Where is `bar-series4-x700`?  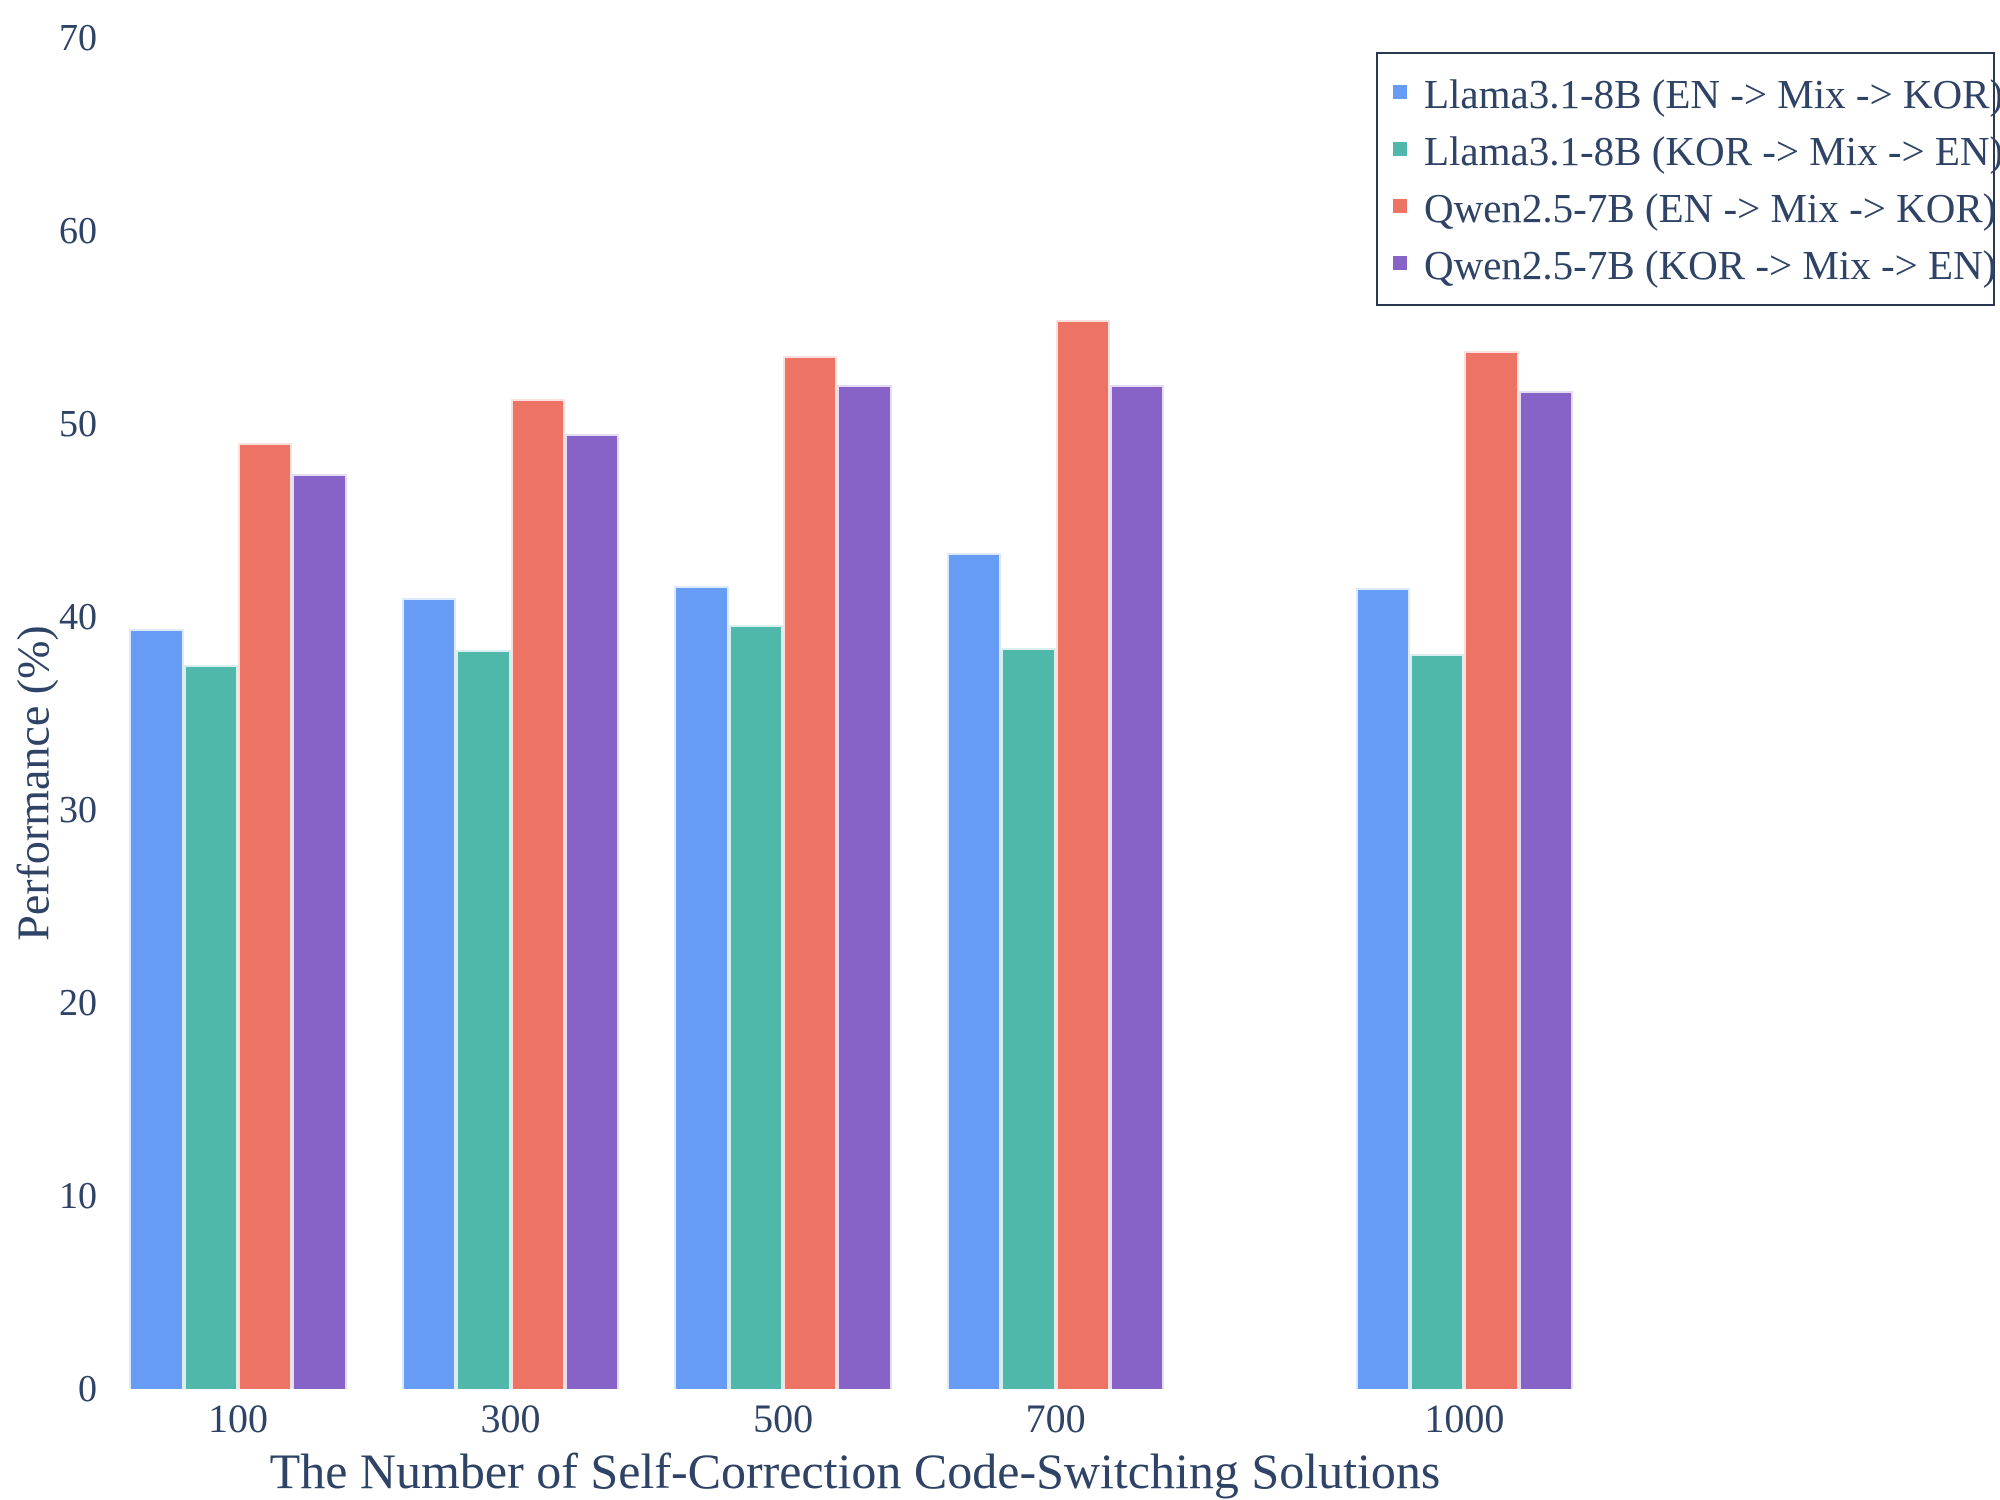
bar-series4-x700 is located at coordinates (1137, 887).